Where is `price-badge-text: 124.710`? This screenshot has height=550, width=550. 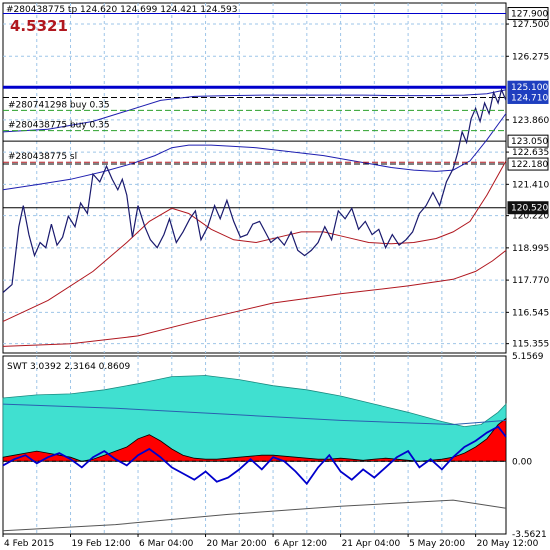
price-badge-text: 124.710 is located at coordinates (529, 98).